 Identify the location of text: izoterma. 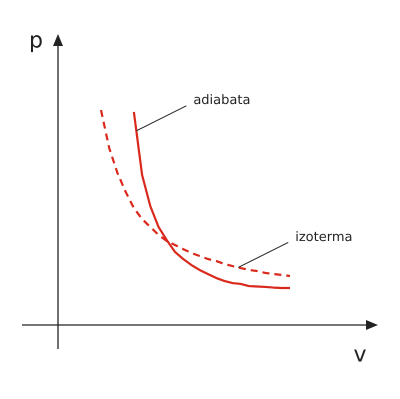
(323, 237).